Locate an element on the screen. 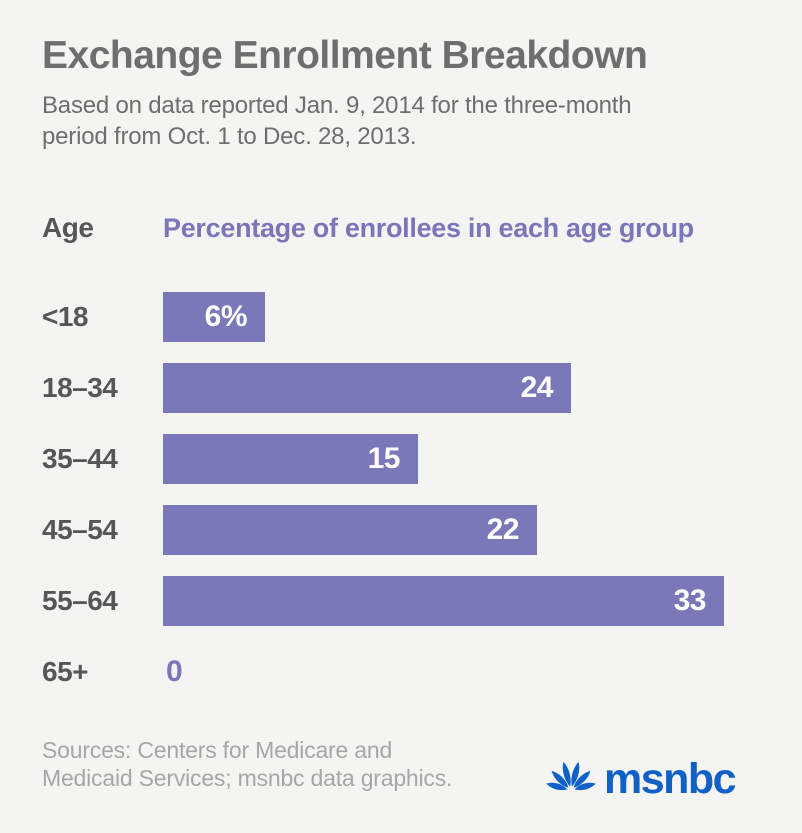 The height and width of the screenshot is (833, 802). chart-subtitle-line2: period from Oct. 1 to Dec. 28, 2013. is located at coordinates (229, 136).